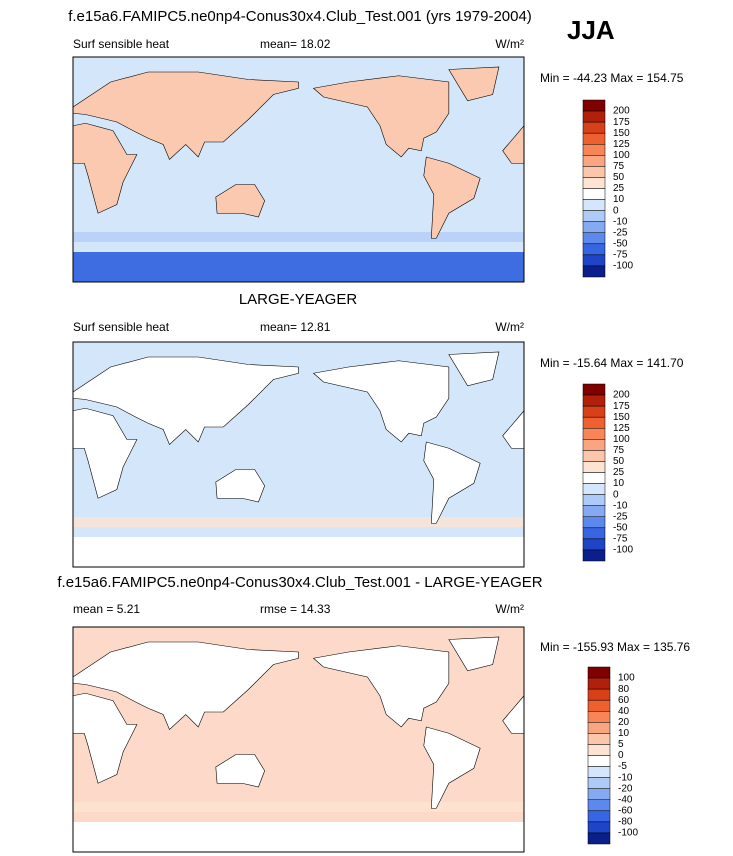 This screenshot has width=733, height=856. I want to click on colorbar-label: 40, so click(624, 711).